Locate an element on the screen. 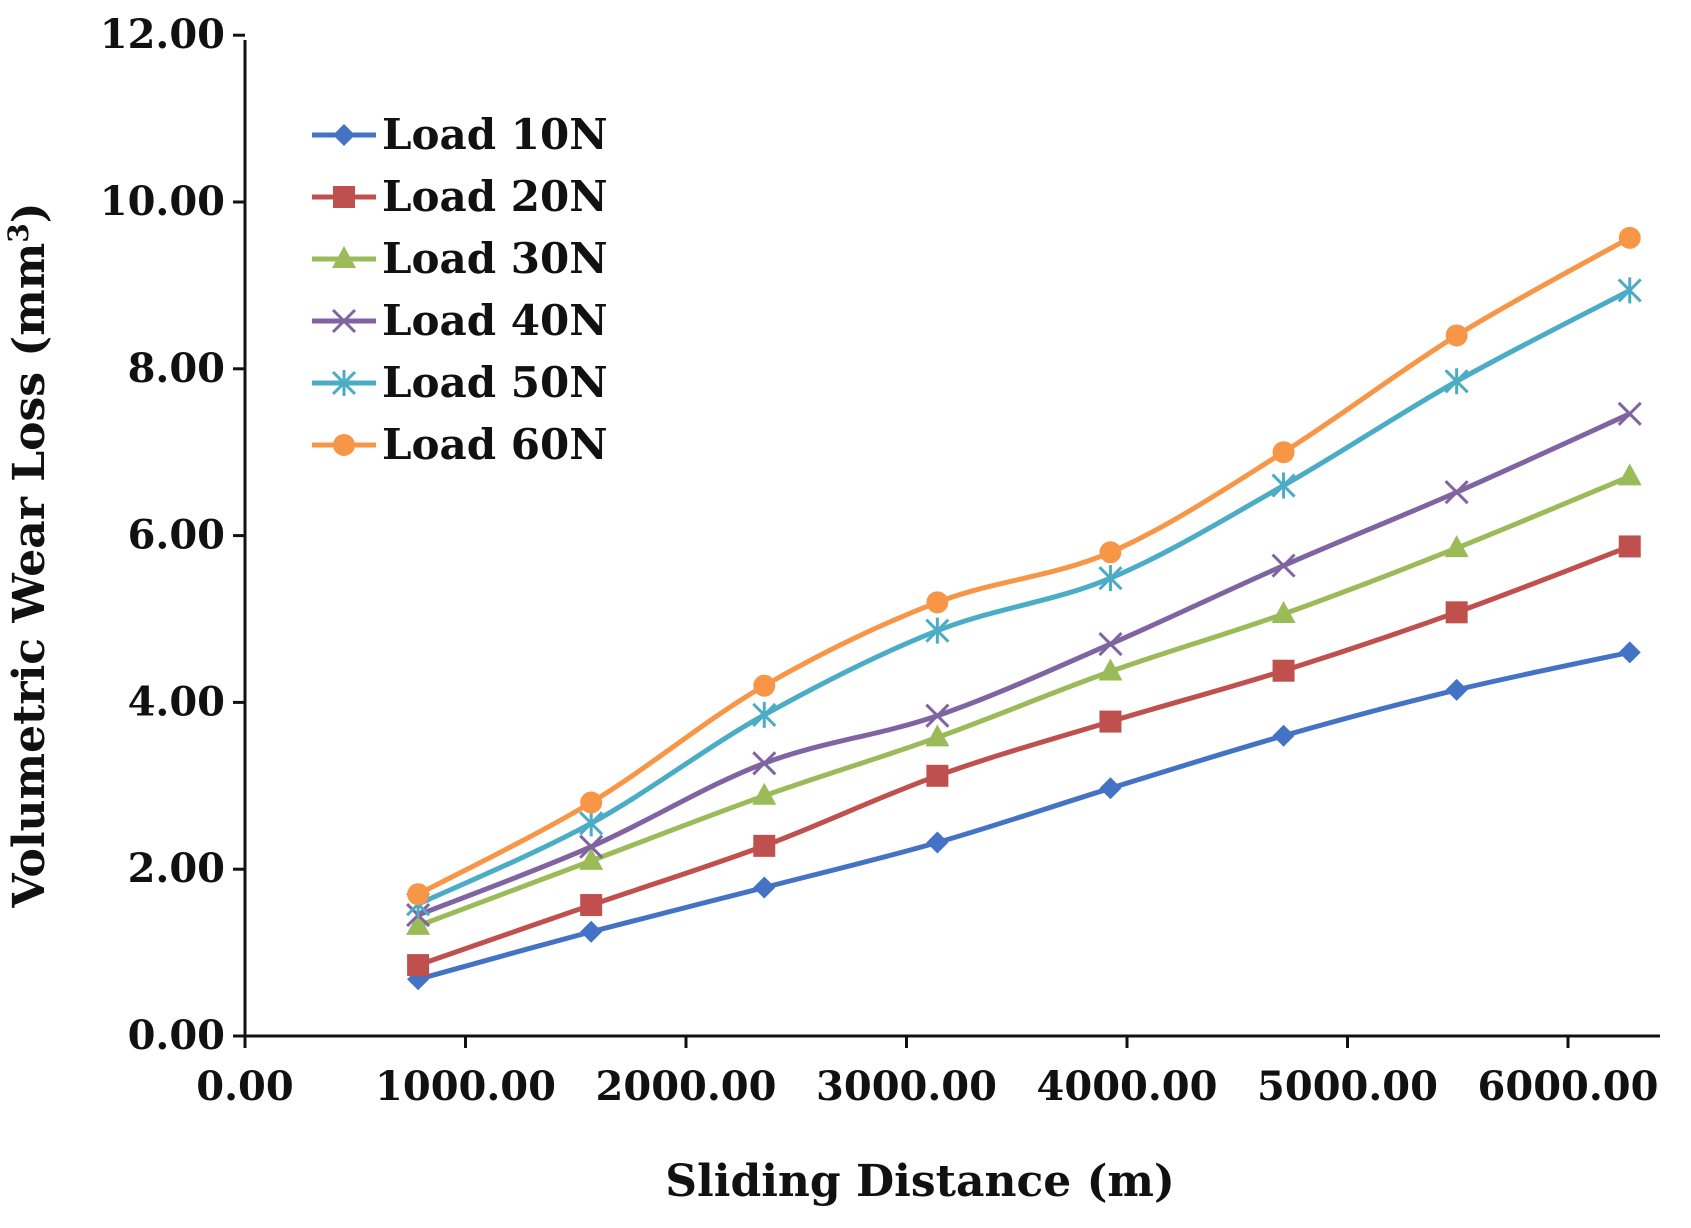 The height and width of the screenshot is (1228, 1691). legend-item: Load 50N is located at coordinates (460, 382).